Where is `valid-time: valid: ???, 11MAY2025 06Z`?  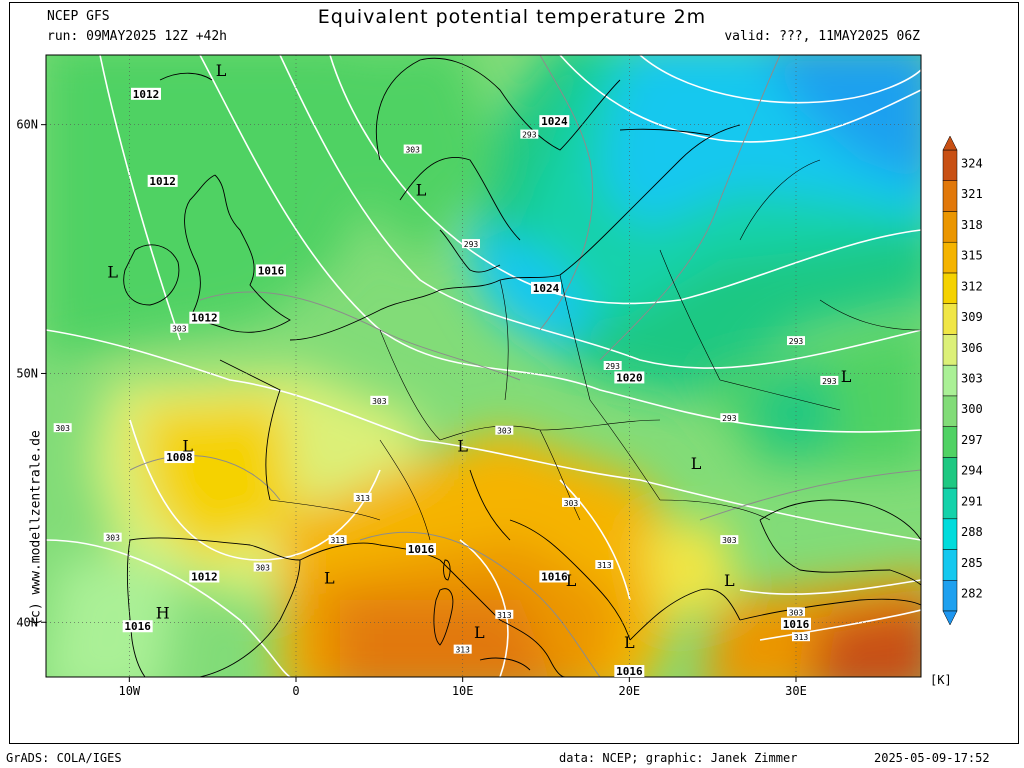 valid-time: valid: ???, 11MAY2025 06Z is located at coordinates (822, 36).